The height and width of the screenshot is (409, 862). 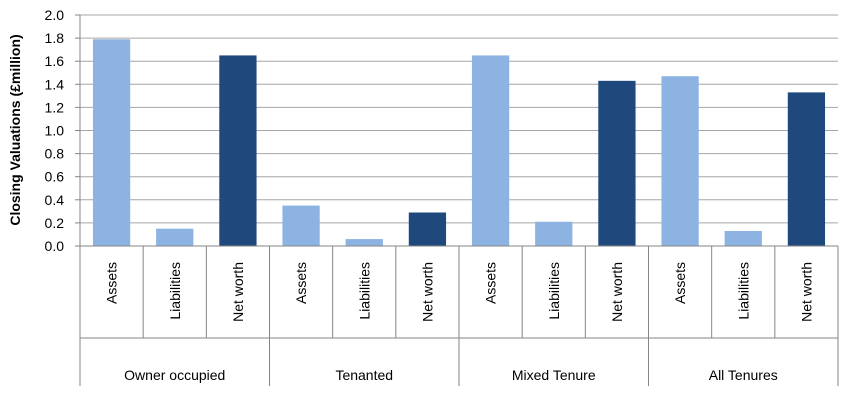 What do you see at coordinates (554, 375) in the screenshot?
I see `group-label: Mixed Tenure` at bounding box center [554, 375].